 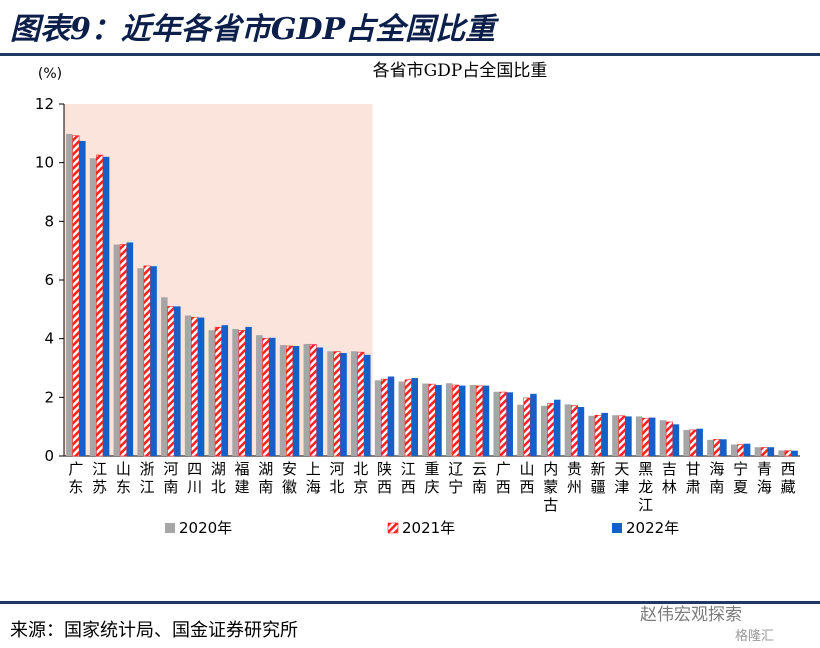 What do you see at coordinates (568, 430) in the screenshot?
I see `bar-2020年-贵州` at bounding box center [568, 430].